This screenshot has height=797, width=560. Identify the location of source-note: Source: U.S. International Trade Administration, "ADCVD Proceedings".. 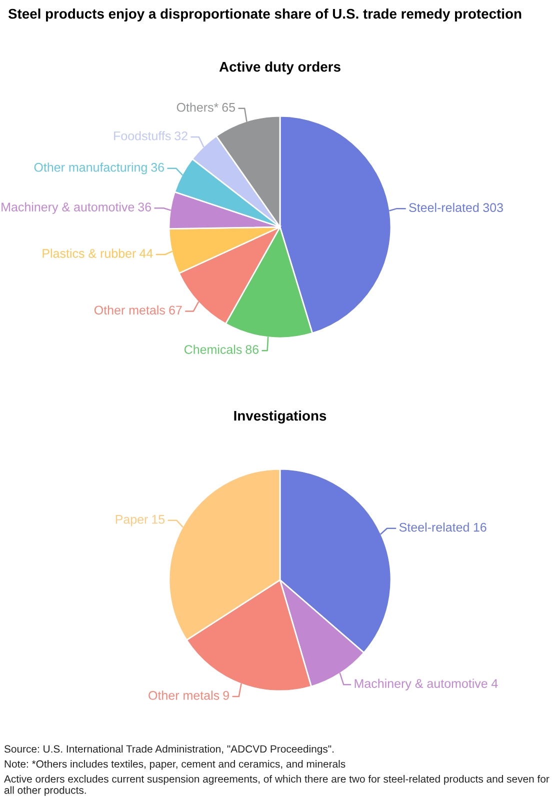
(169, 750).